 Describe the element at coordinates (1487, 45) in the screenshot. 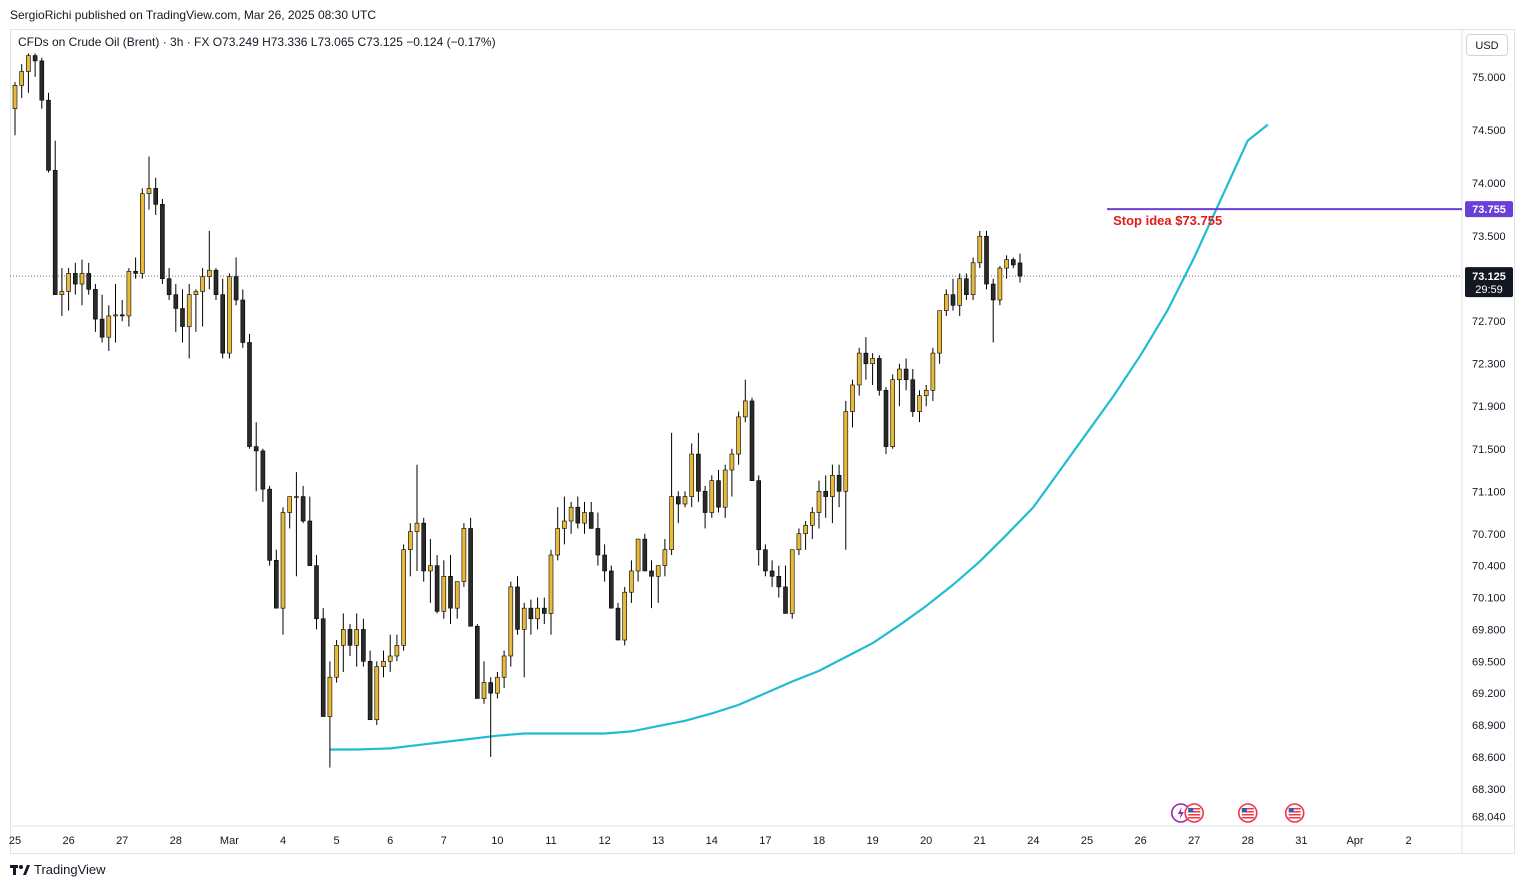

I see `currency-button: USD` at that location.